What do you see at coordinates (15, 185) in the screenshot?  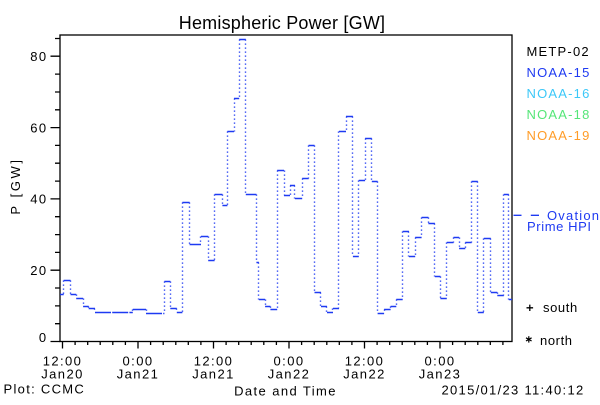 I see `svg-text: P [GW]` at bounding box center [15, 185].